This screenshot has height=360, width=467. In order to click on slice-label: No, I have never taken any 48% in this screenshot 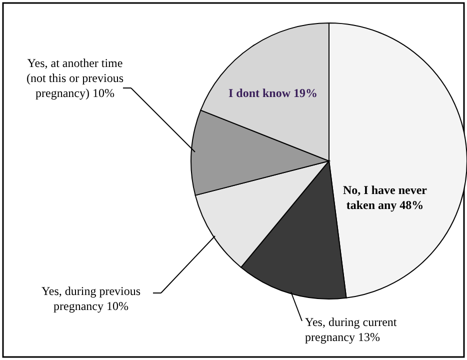, I will do `click(385, 197)`.